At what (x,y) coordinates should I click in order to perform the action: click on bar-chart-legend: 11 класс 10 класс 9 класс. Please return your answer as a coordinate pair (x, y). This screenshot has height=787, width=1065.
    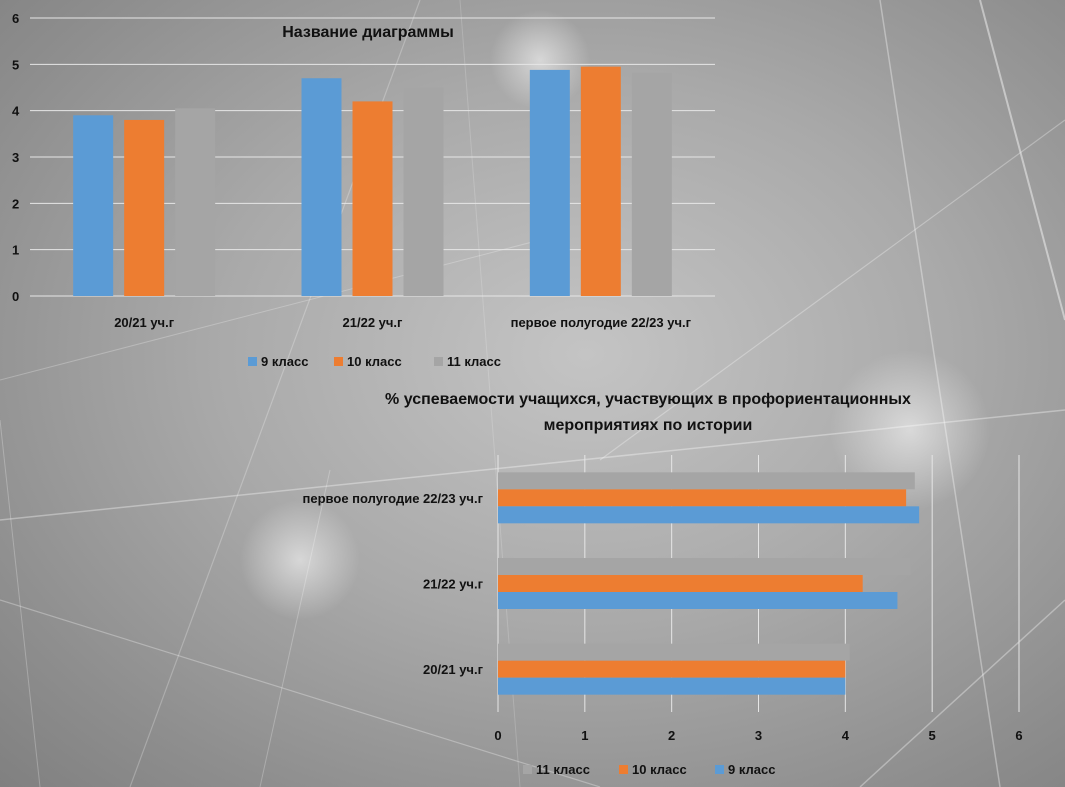
    Looking at the image, I should click on (649, 769).